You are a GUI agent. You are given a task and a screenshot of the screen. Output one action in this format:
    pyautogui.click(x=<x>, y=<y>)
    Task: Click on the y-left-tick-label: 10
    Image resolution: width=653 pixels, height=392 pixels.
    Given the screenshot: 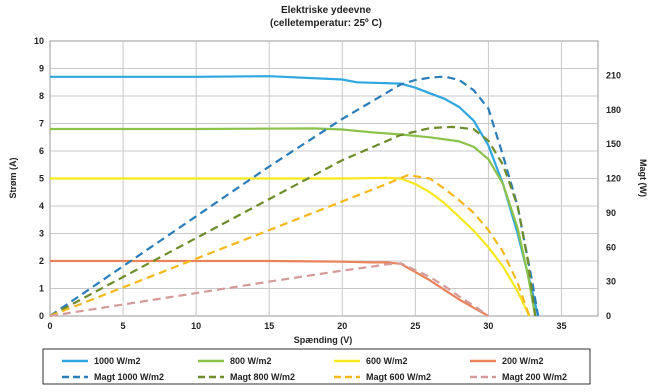 What is the action you would take?
    pyautogui.click(x=39, y=41)
    